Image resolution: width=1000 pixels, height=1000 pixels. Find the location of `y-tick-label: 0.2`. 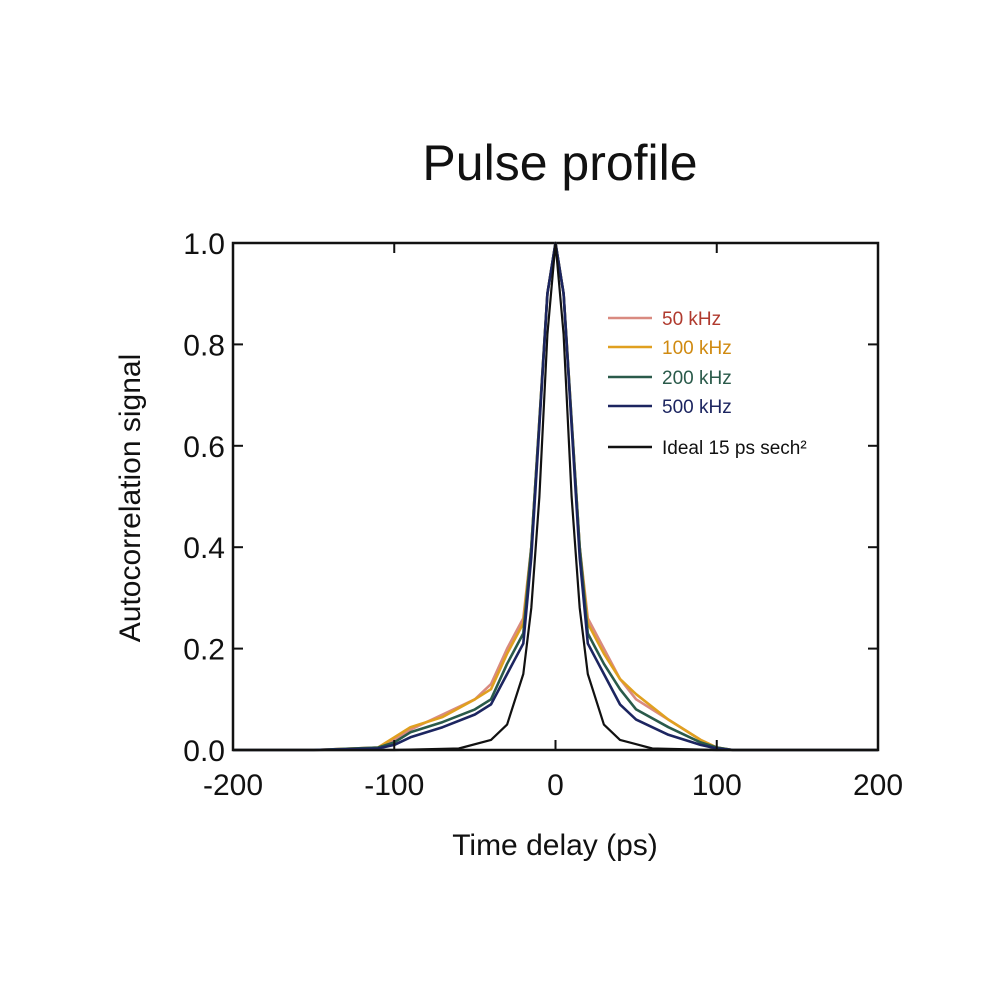

y-tick-label: 0.2 is located at coordinates (204, 650).